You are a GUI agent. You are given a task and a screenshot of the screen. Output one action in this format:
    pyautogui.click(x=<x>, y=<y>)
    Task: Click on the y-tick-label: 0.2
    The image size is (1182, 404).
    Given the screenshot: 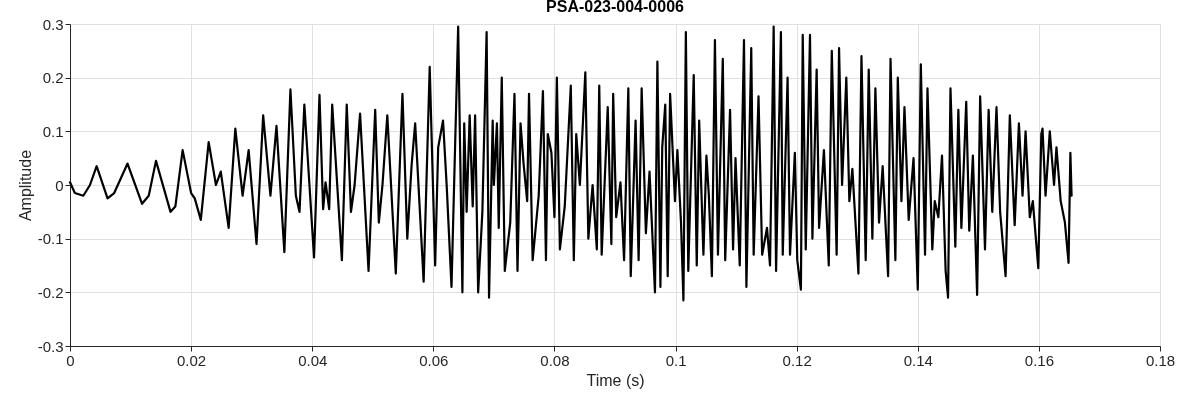 What is the action you would take?
    pyautogui.click(x=53, y=78)
    